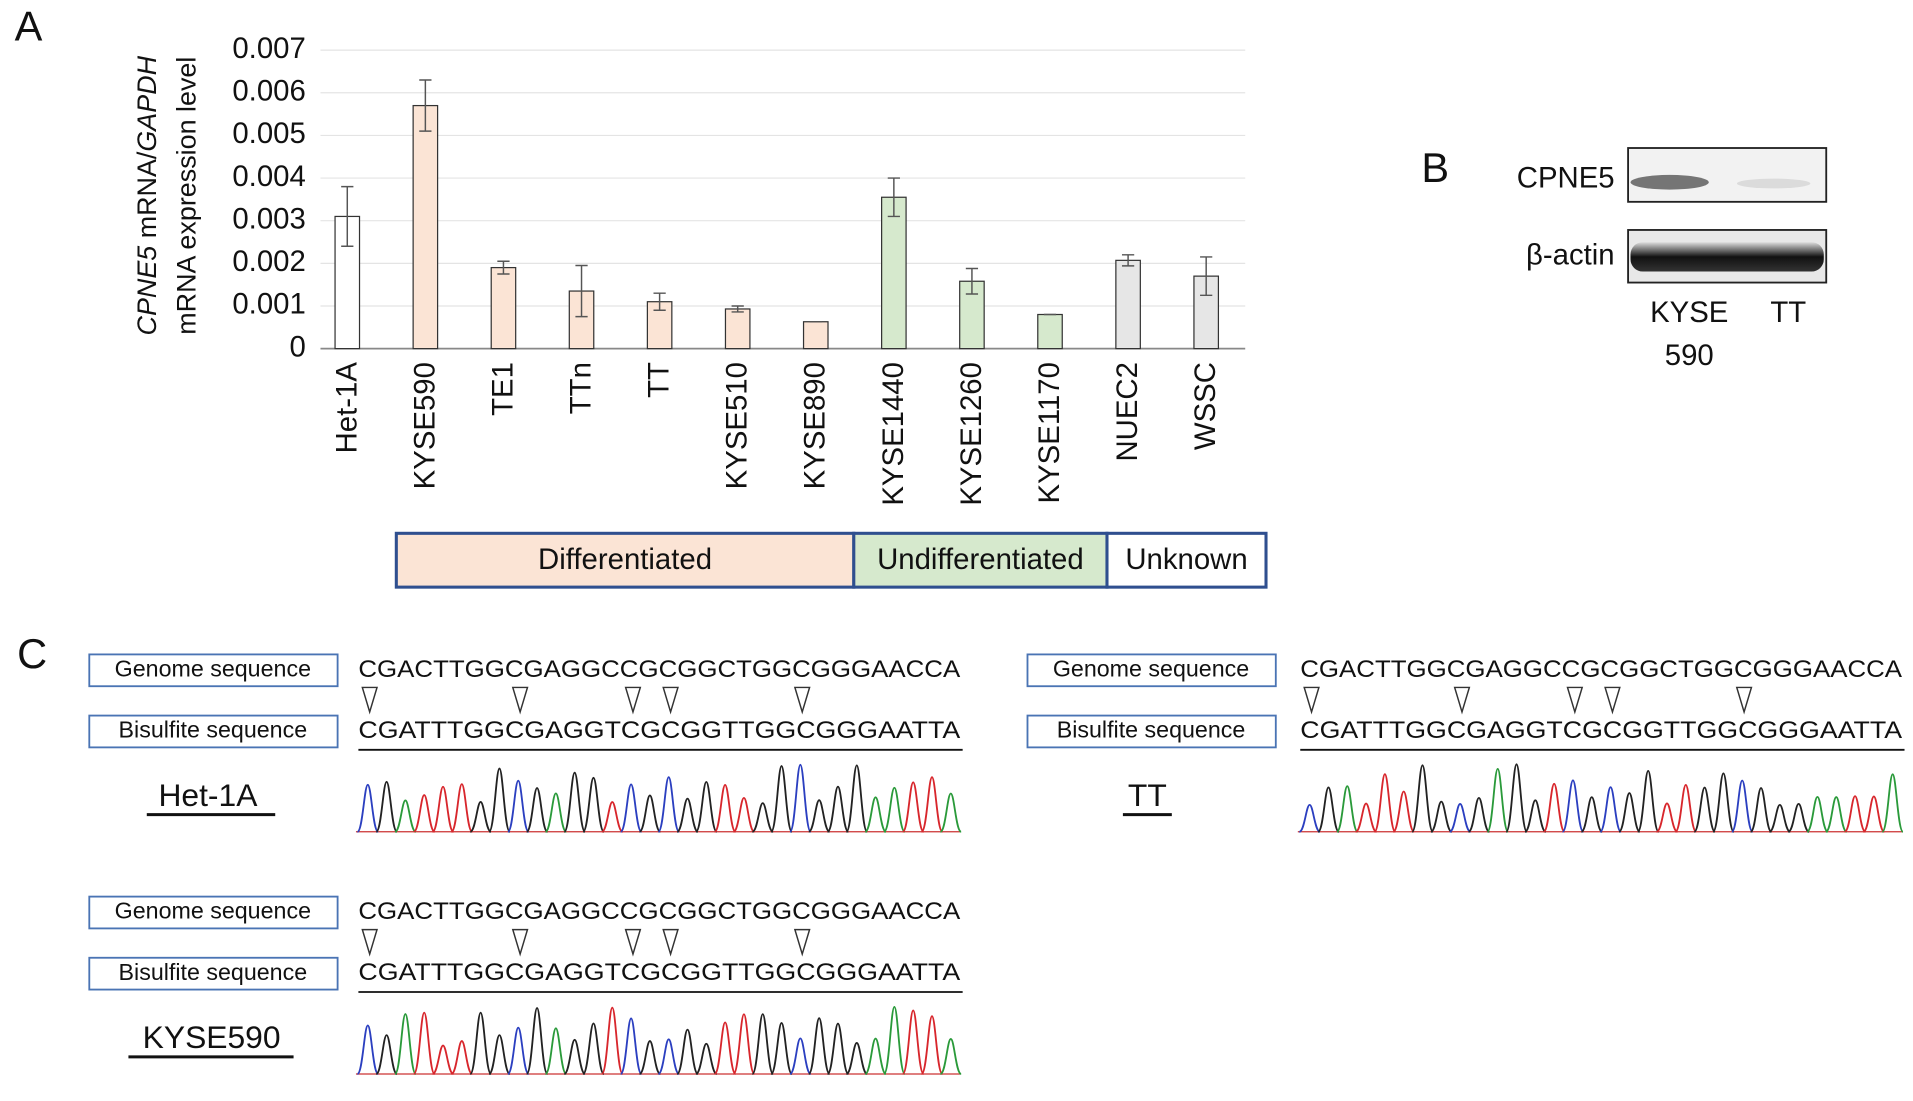  I want to click on genome-sequence: CGACTTGGCGAGGCCGCGGCTGGCGGGAACCA, so click(659, 669).